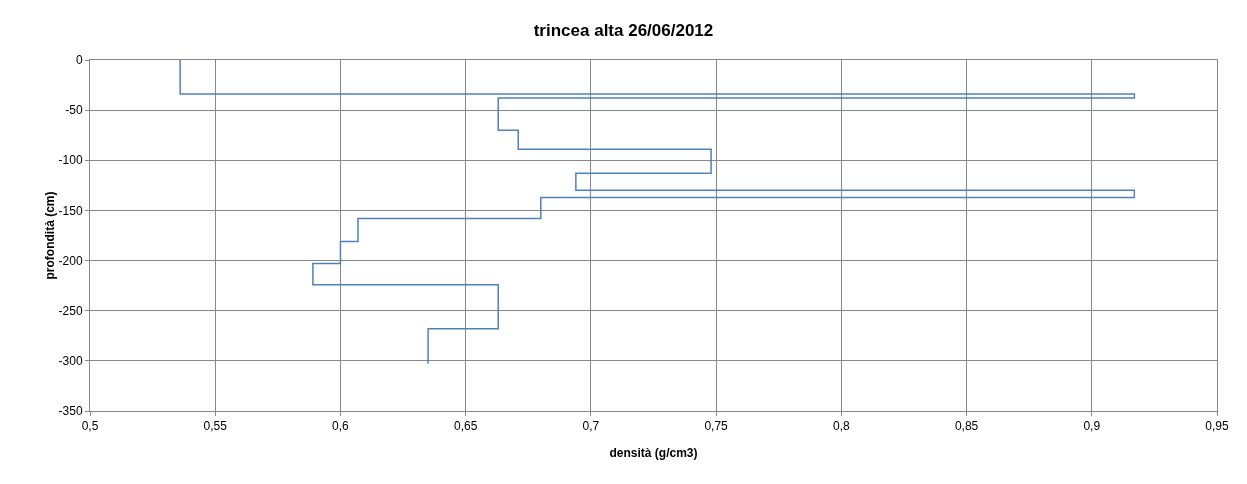 The height and width of the screenshot is (484, 1247). What do you see at coordinates (653, 453) in the screenshot?
I see `x-axis-title: densità (g/cm3)` at bounding box center [653, 453].